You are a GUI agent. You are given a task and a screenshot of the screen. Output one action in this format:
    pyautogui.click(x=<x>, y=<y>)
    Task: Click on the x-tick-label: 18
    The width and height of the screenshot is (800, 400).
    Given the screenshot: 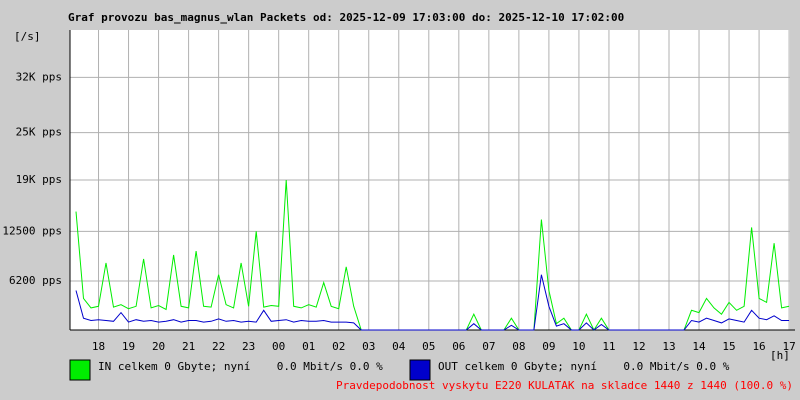 What is the action you would take?
    pyautogui.click(x=98, y=346)
    